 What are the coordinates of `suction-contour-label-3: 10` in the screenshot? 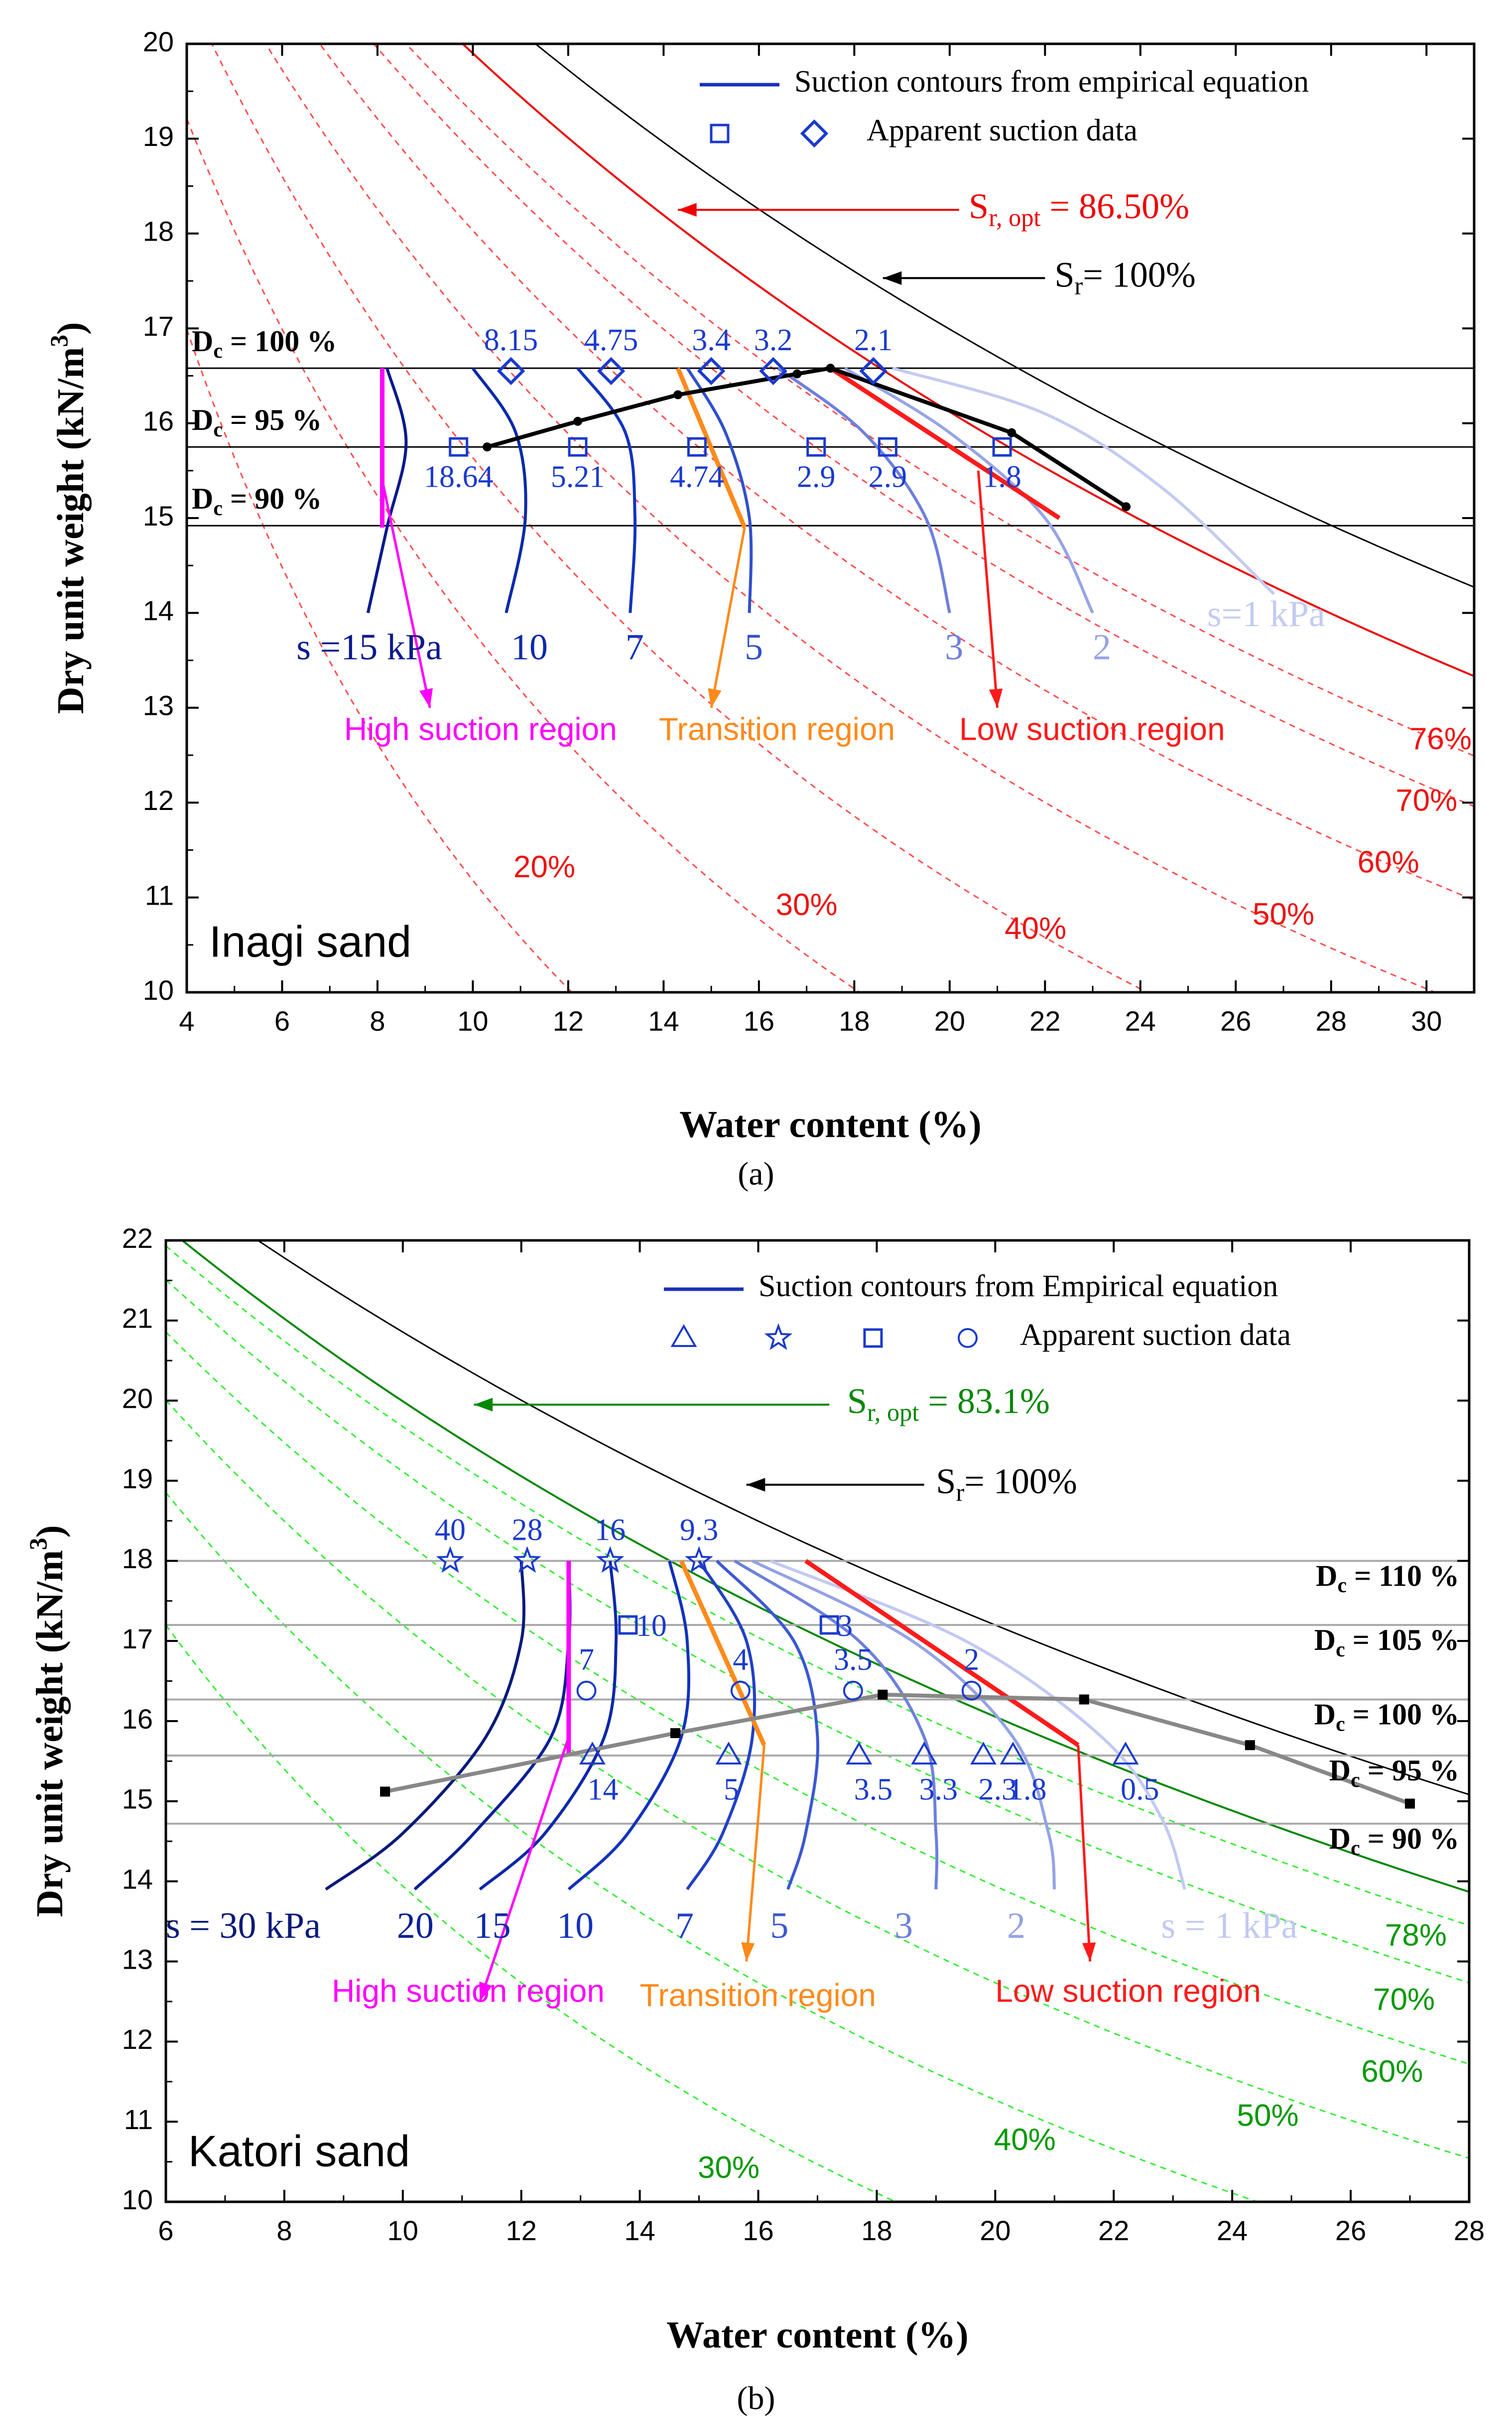 It's located at (575, 1926).